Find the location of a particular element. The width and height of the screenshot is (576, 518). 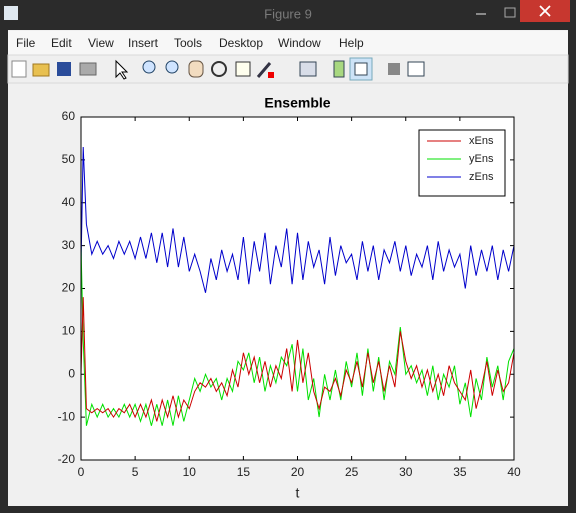

datacursor-icon is located at coordinates (243, 69).